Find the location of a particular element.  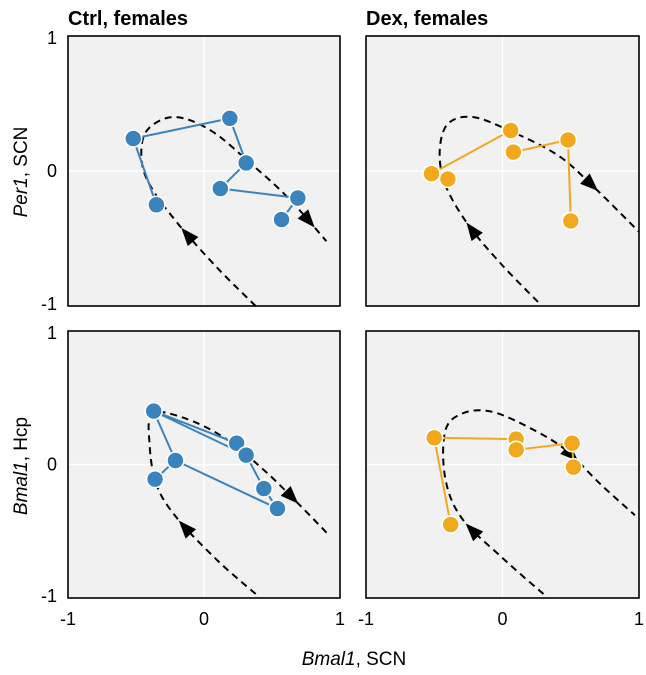

ylabel-top: Per1, SCN is located at coordinates (21, 172).